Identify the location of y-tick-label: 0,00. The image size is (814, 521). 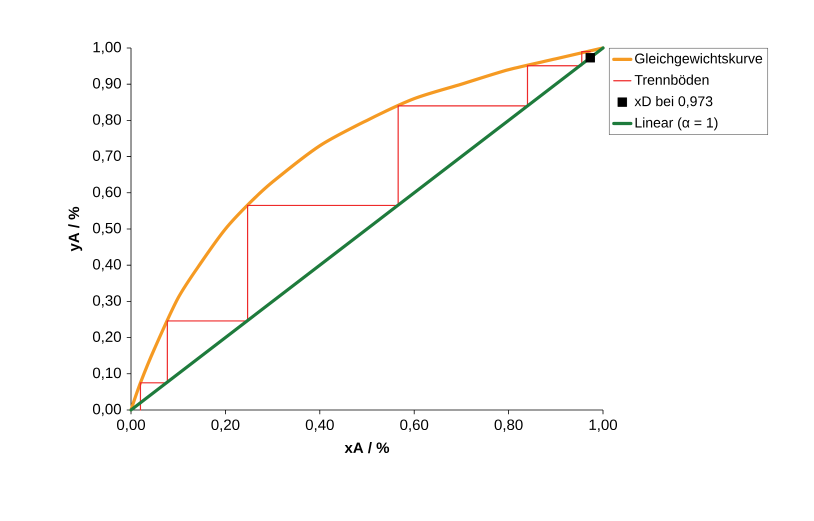
(106, 410).